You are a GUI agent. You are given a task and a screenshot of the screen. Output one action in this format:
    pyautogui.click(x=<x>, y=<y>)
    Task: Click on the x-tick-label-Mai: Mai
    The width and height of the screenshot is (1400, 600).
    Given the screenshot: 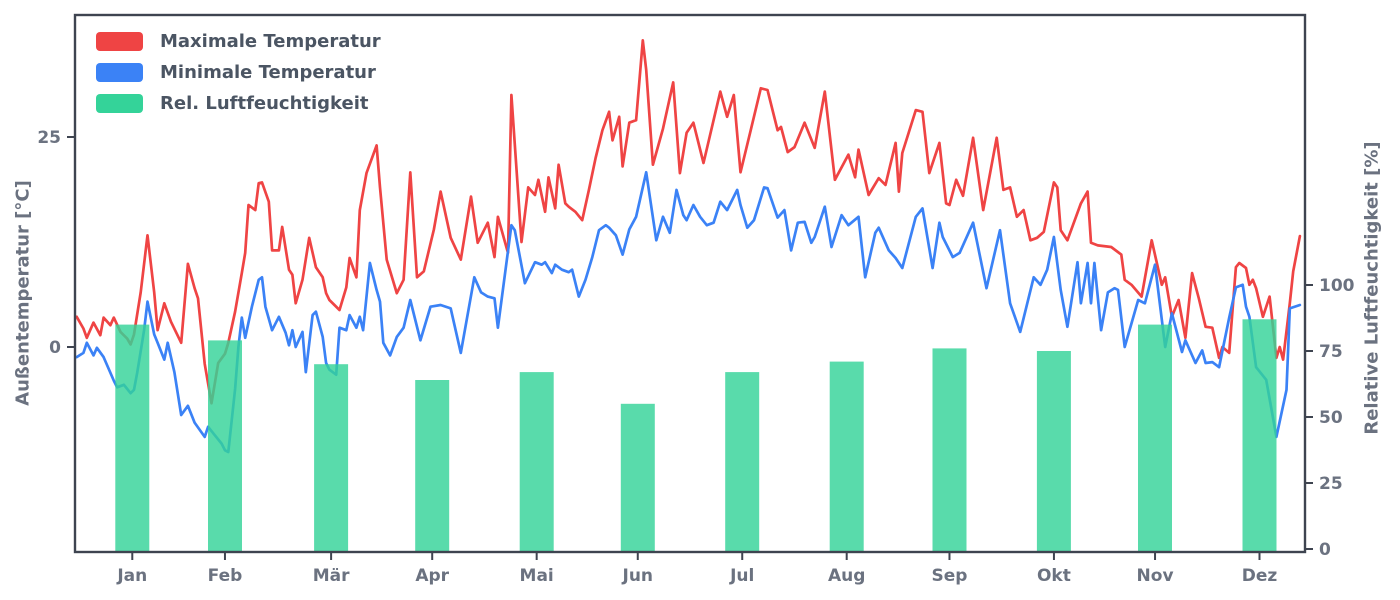 What is the action you would take?
    pyautogui.click(x=537, y=576)
    